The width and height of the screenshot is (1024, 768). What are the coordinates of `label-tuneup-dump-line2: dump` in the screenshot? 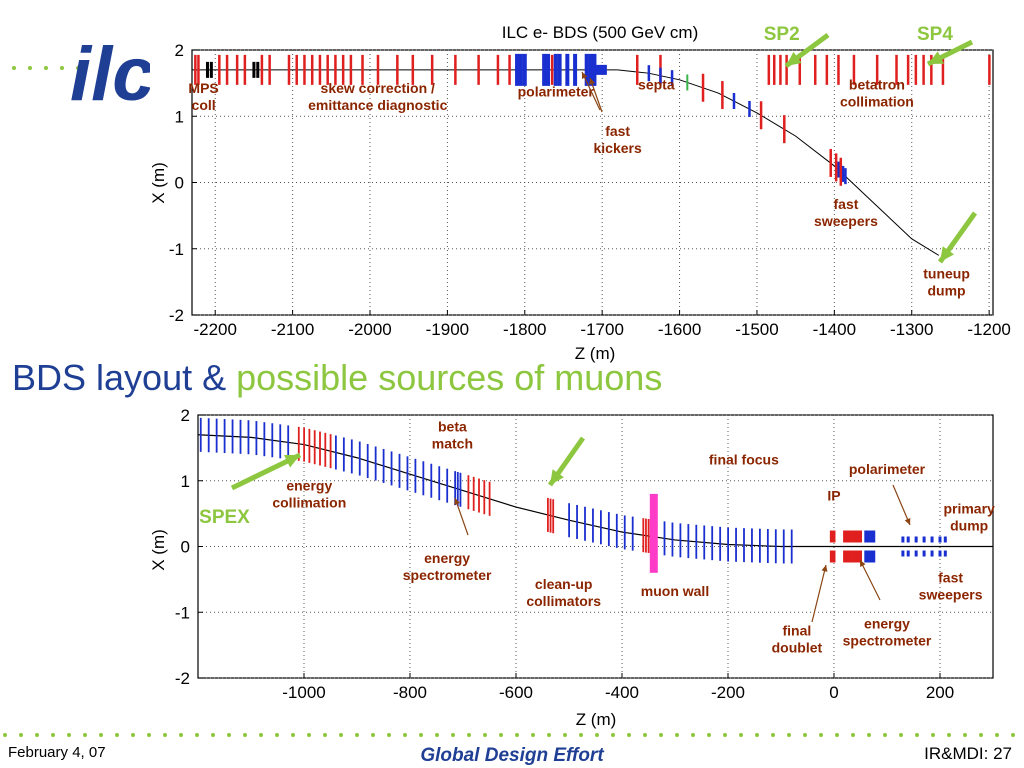 It's located at (947, 291).